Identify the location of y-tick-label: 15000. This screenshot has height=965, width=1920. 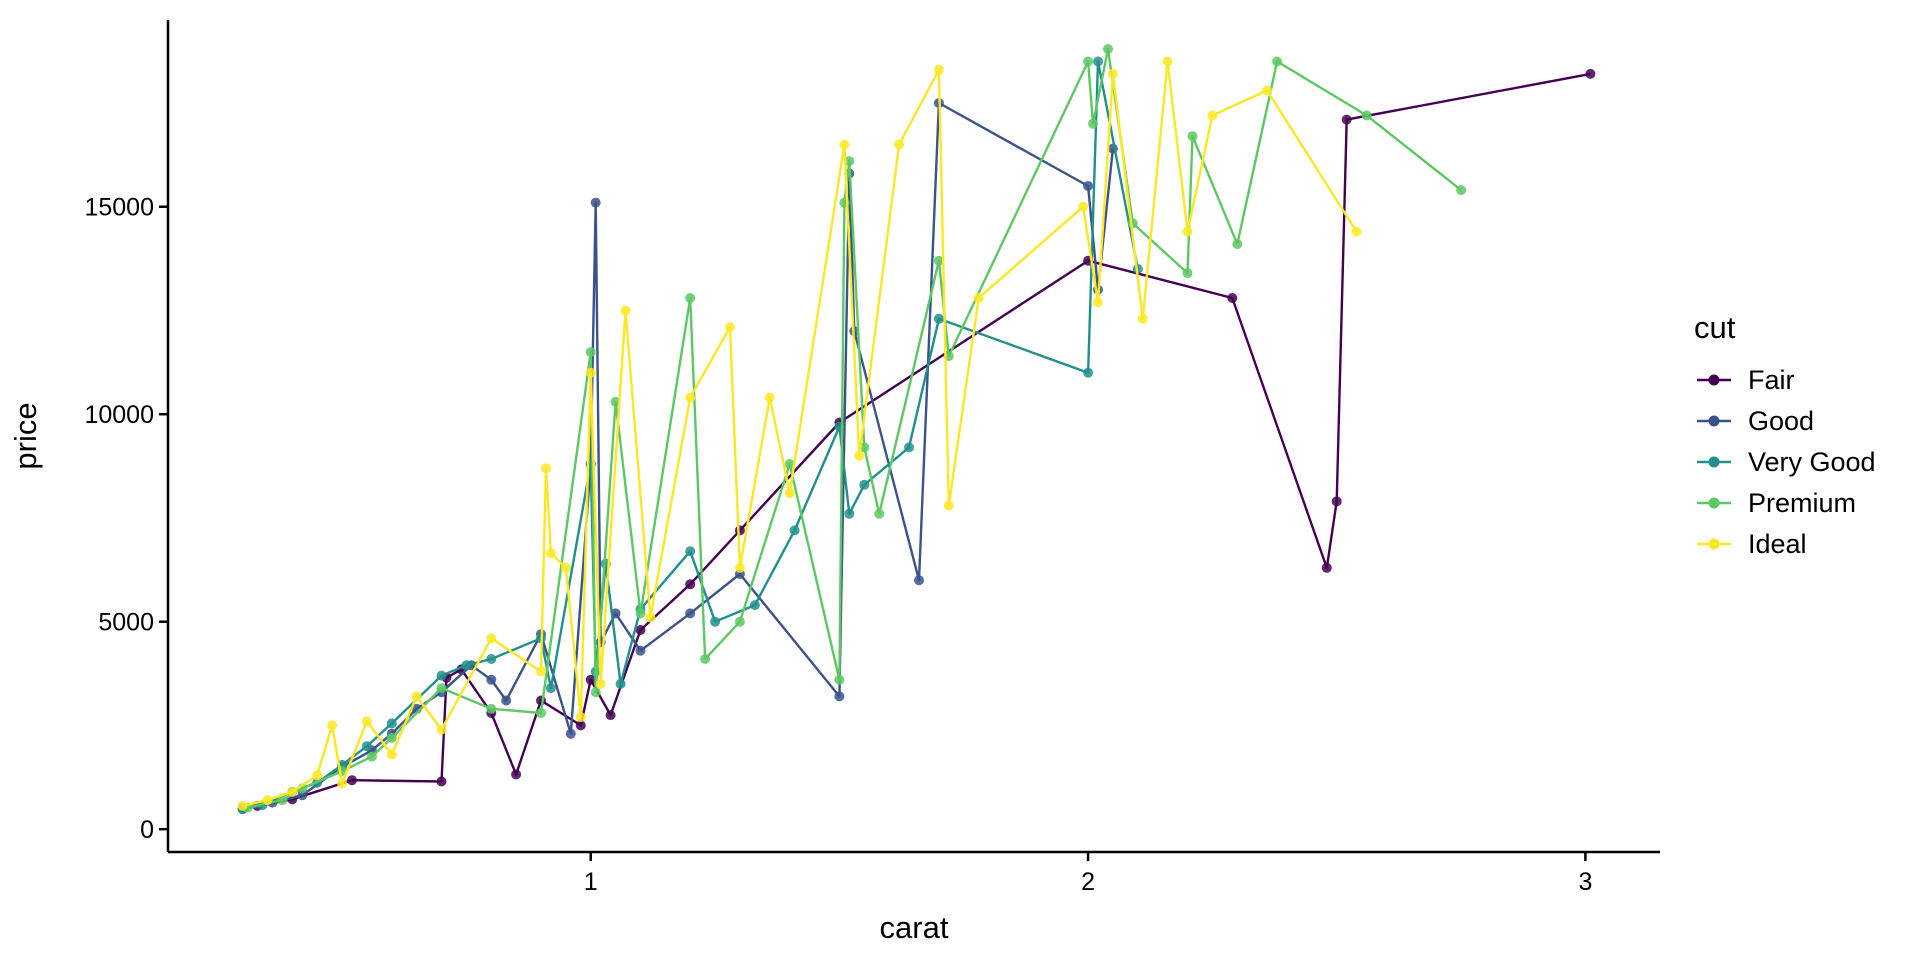
(119, 208).